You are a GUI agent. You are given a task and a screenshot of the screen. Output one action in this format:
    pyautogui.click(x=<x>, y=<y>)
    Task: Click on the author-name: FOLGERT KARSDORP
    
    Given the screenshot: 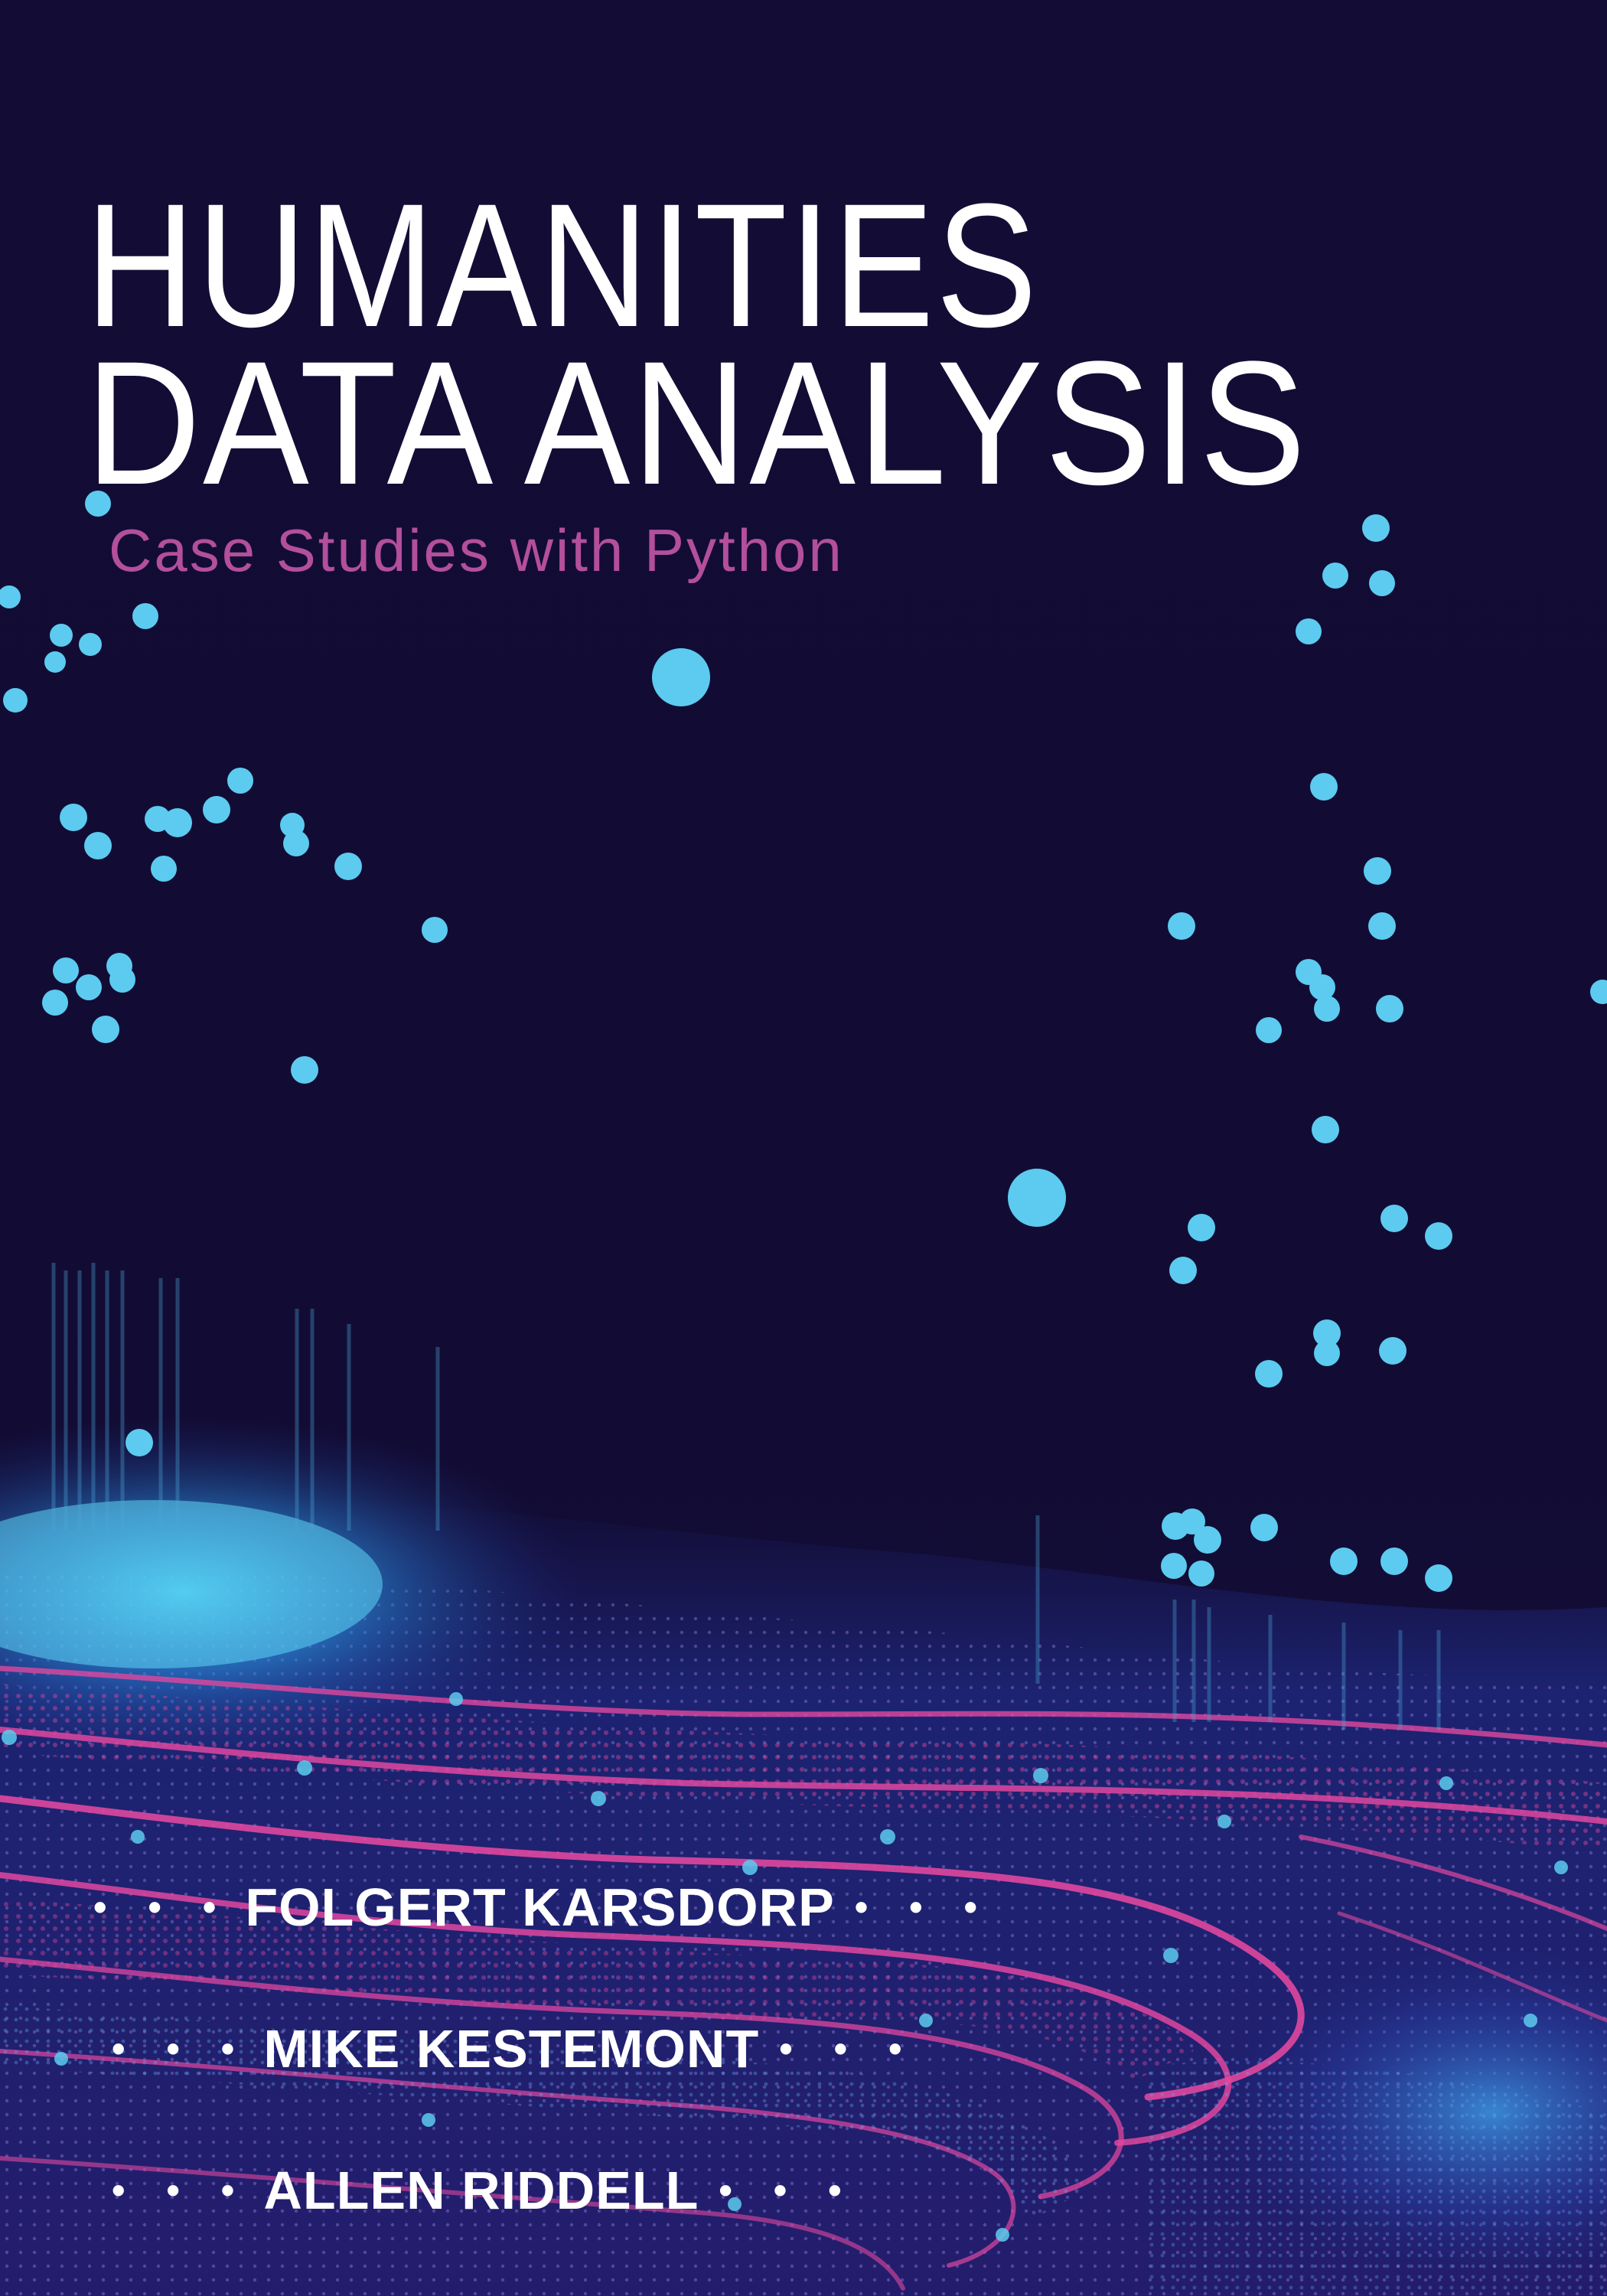 What is the action you would take?
    pyautogui.click(x=540, y=1907)
    